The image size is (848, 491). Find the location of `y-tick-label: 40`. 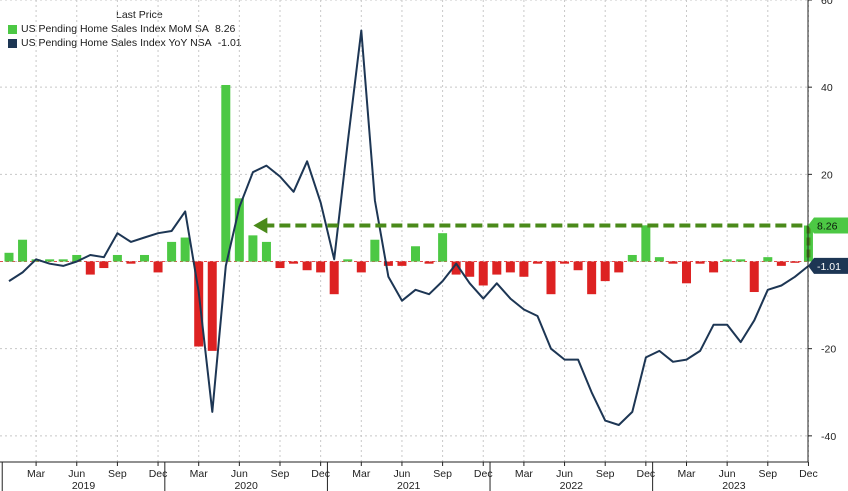

y-tick-label: 40 is located at coordinates (827, 88).